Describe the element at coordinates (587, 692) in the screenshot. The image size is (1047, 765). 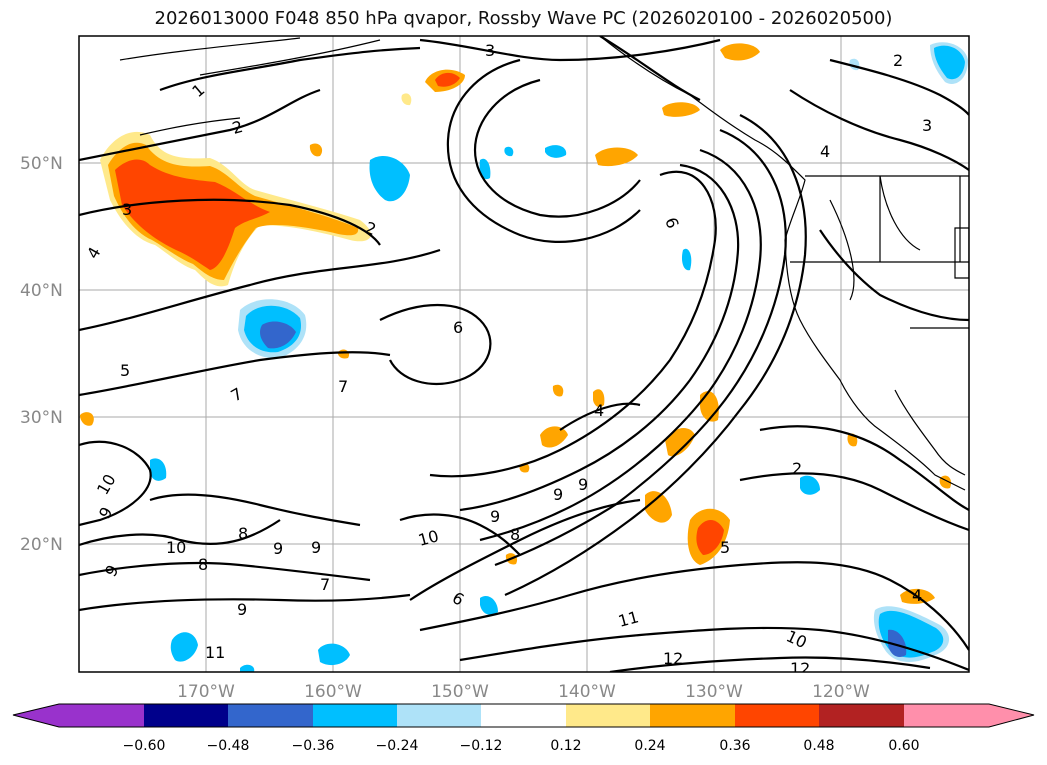
I see `lon-label: 140°W` at that location.